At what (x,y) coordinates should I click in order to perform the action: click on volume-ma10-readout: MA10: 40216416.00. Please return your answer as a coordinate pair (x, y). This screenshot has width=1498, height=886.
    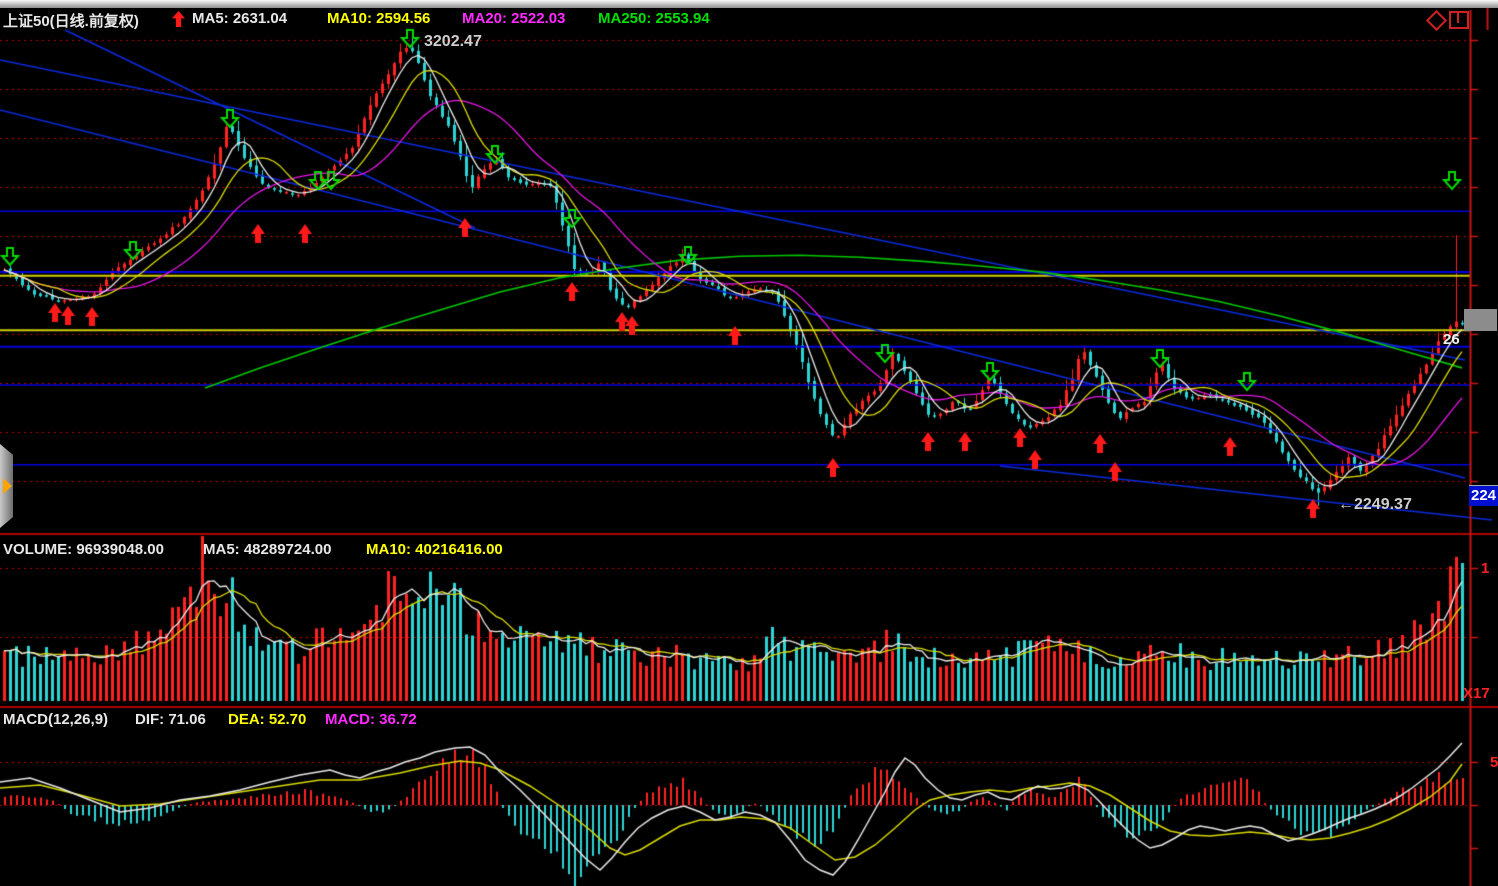
    Looking at the image, I should click on (434, 549).